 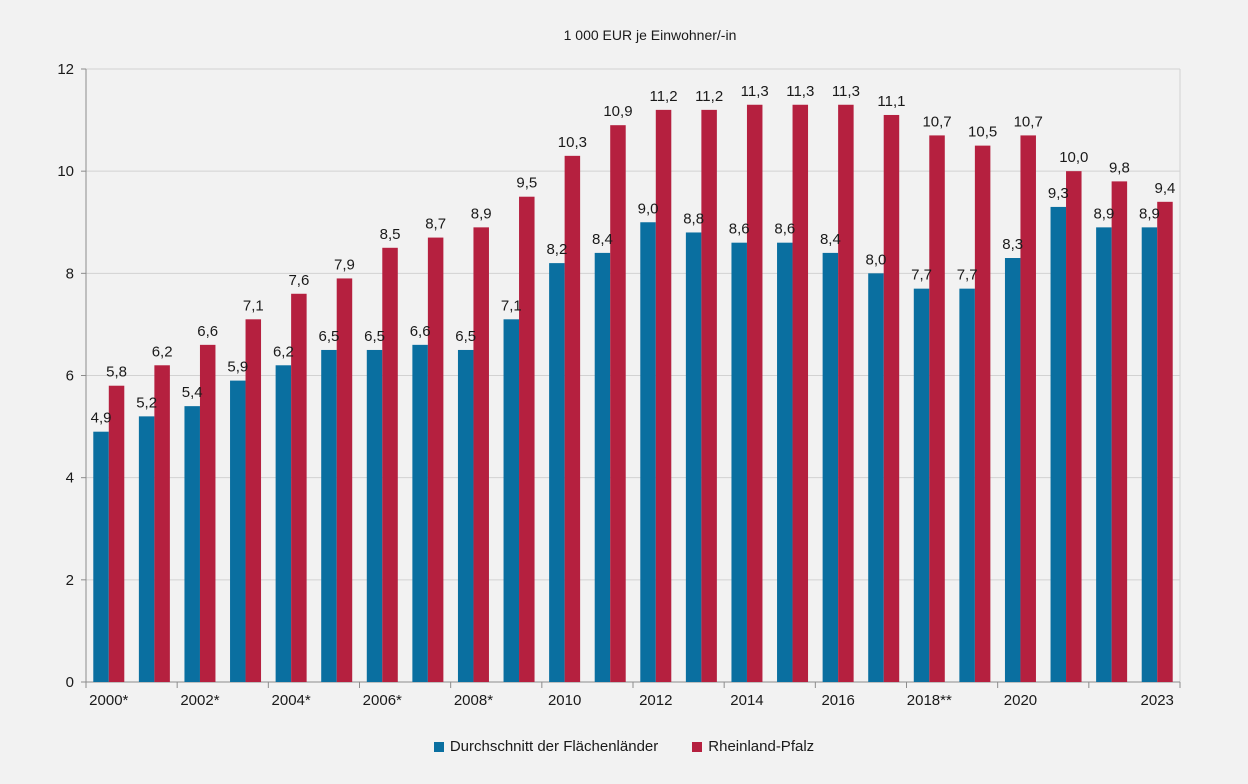 What do you see at coordinates (435, 224) in the screenshot?
I see `data-label: 8,7` at bounding box center [435, 224].